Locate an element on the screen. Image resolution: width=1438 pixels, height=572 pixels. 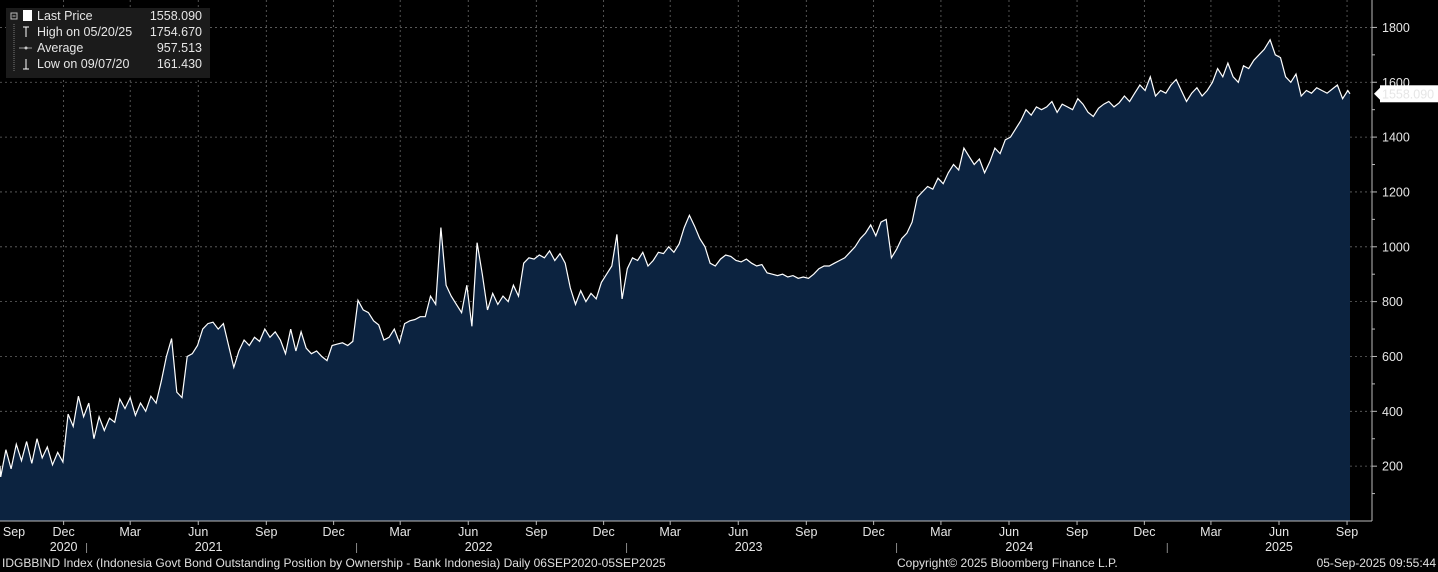
y-tick-label: 400 is located at coordinates (1392, 412).